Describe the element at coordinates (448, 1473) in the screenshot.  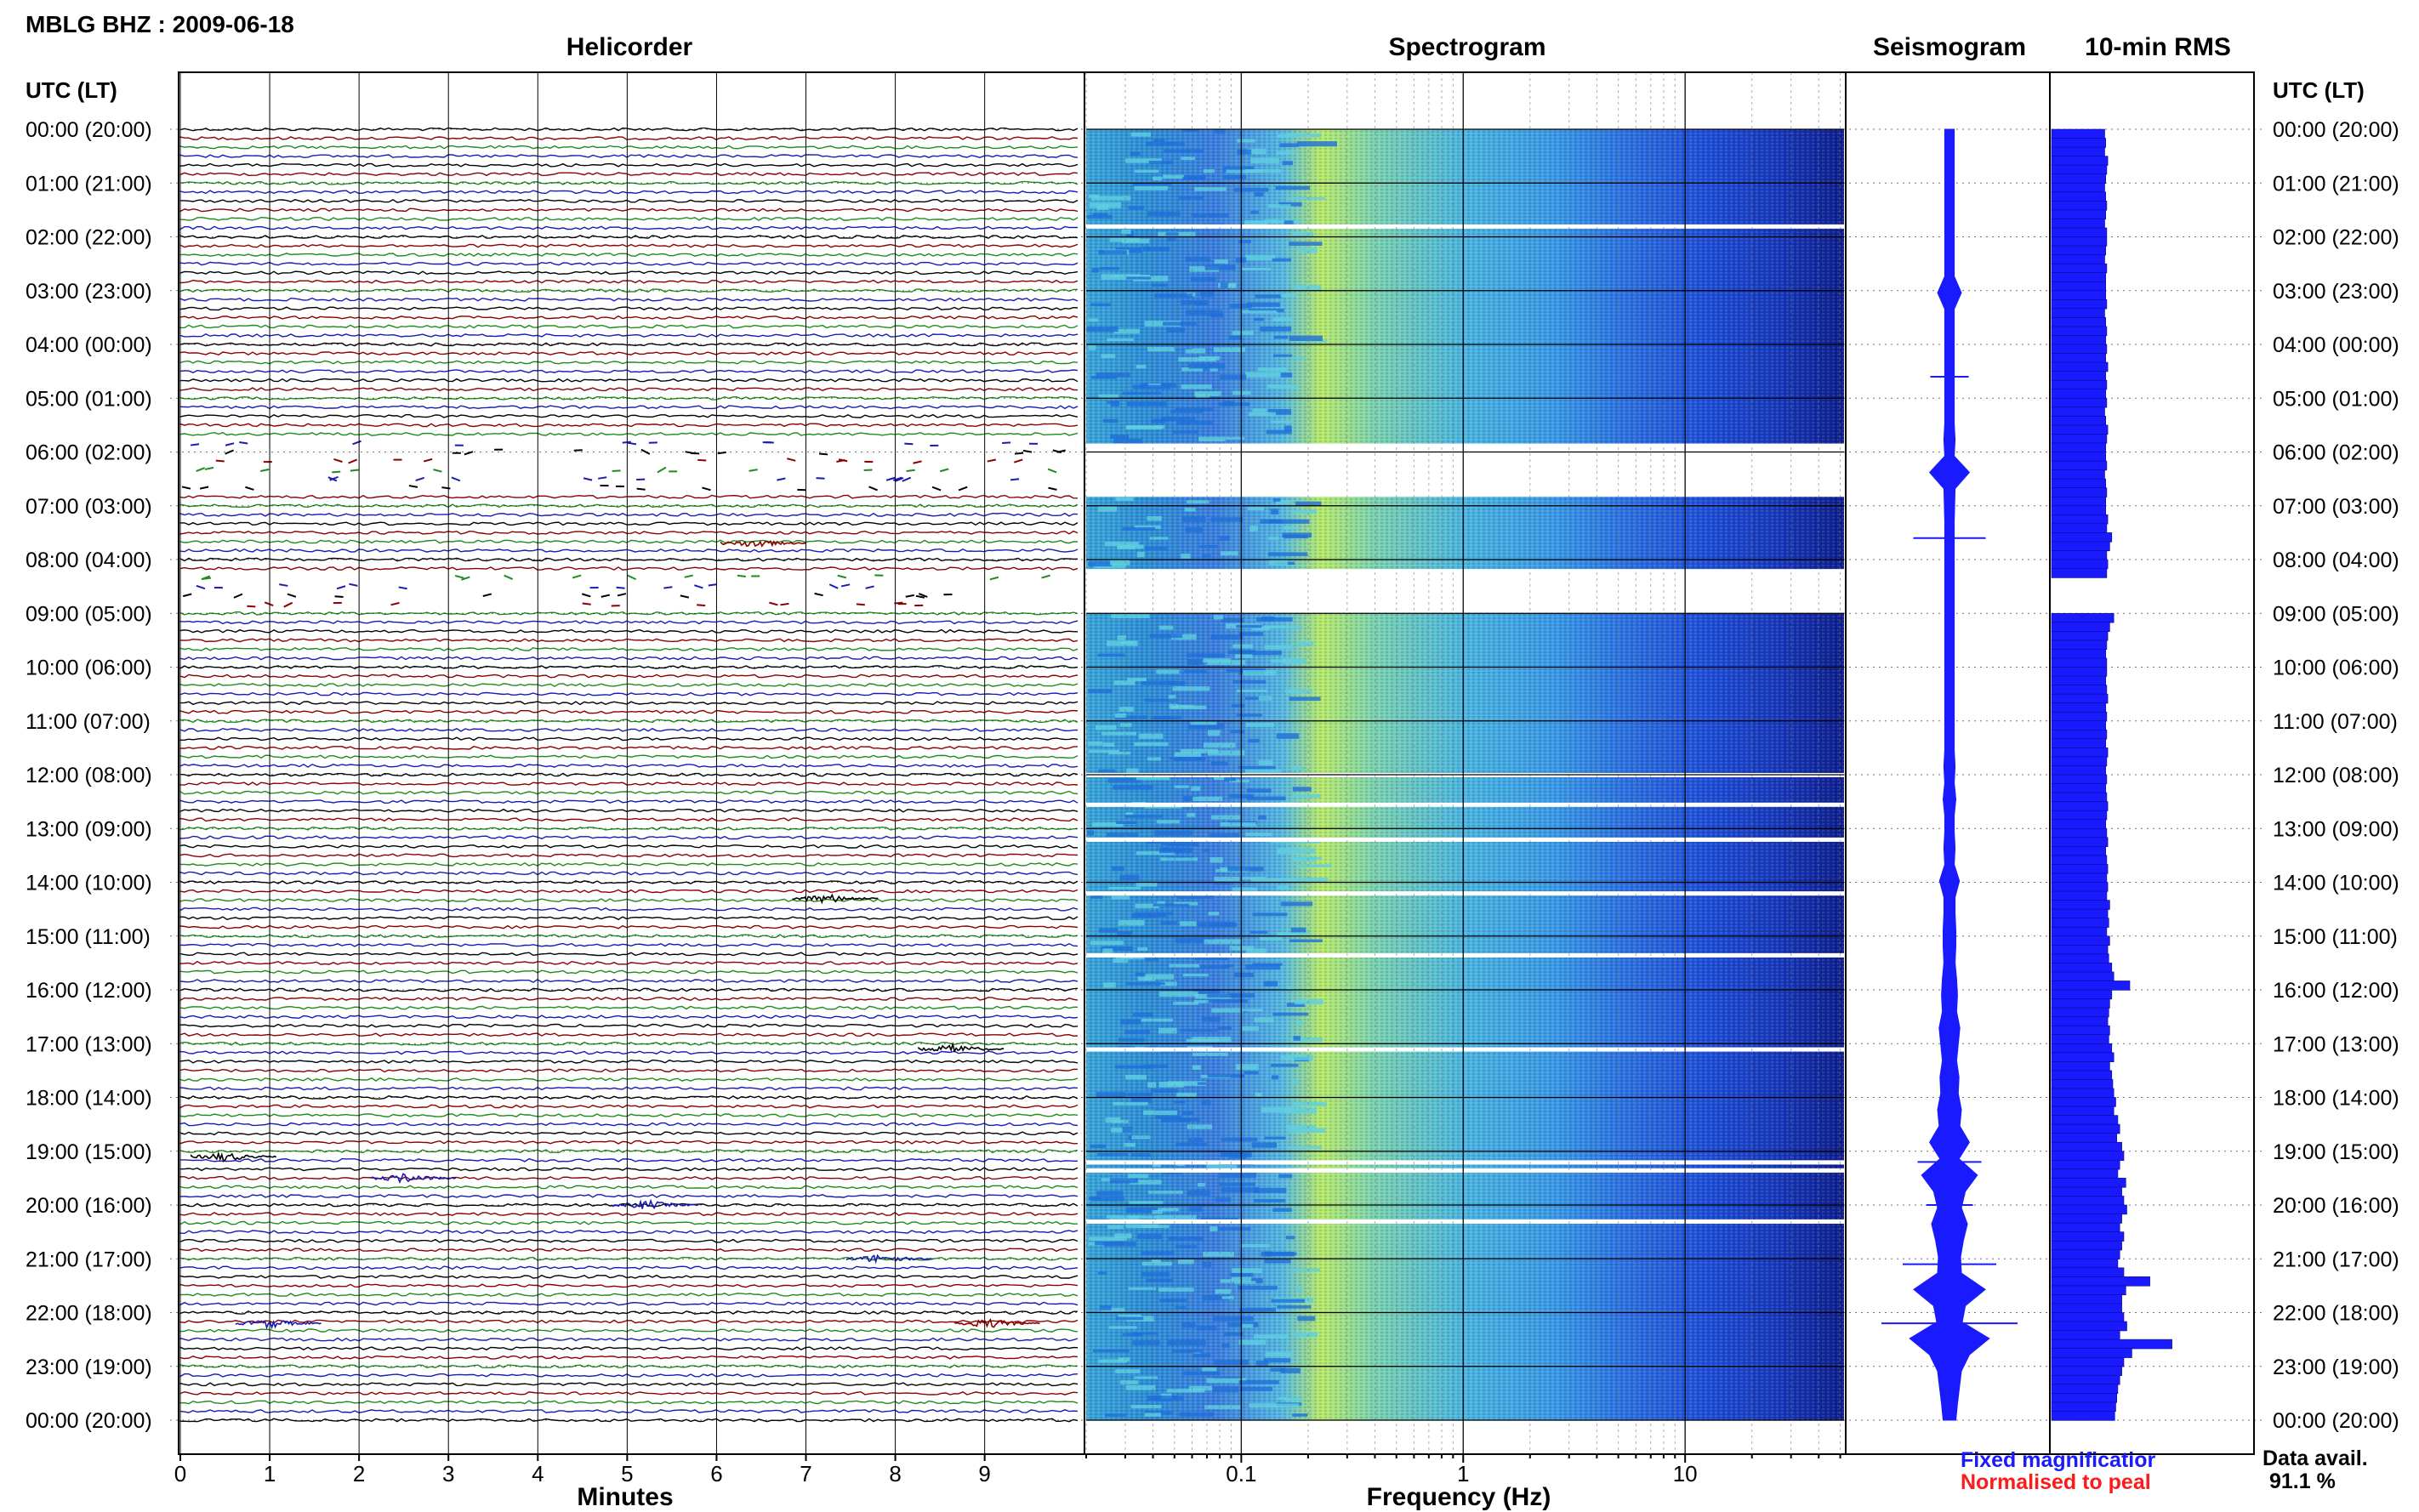
I see `minute-tick-label: 3` at that location.